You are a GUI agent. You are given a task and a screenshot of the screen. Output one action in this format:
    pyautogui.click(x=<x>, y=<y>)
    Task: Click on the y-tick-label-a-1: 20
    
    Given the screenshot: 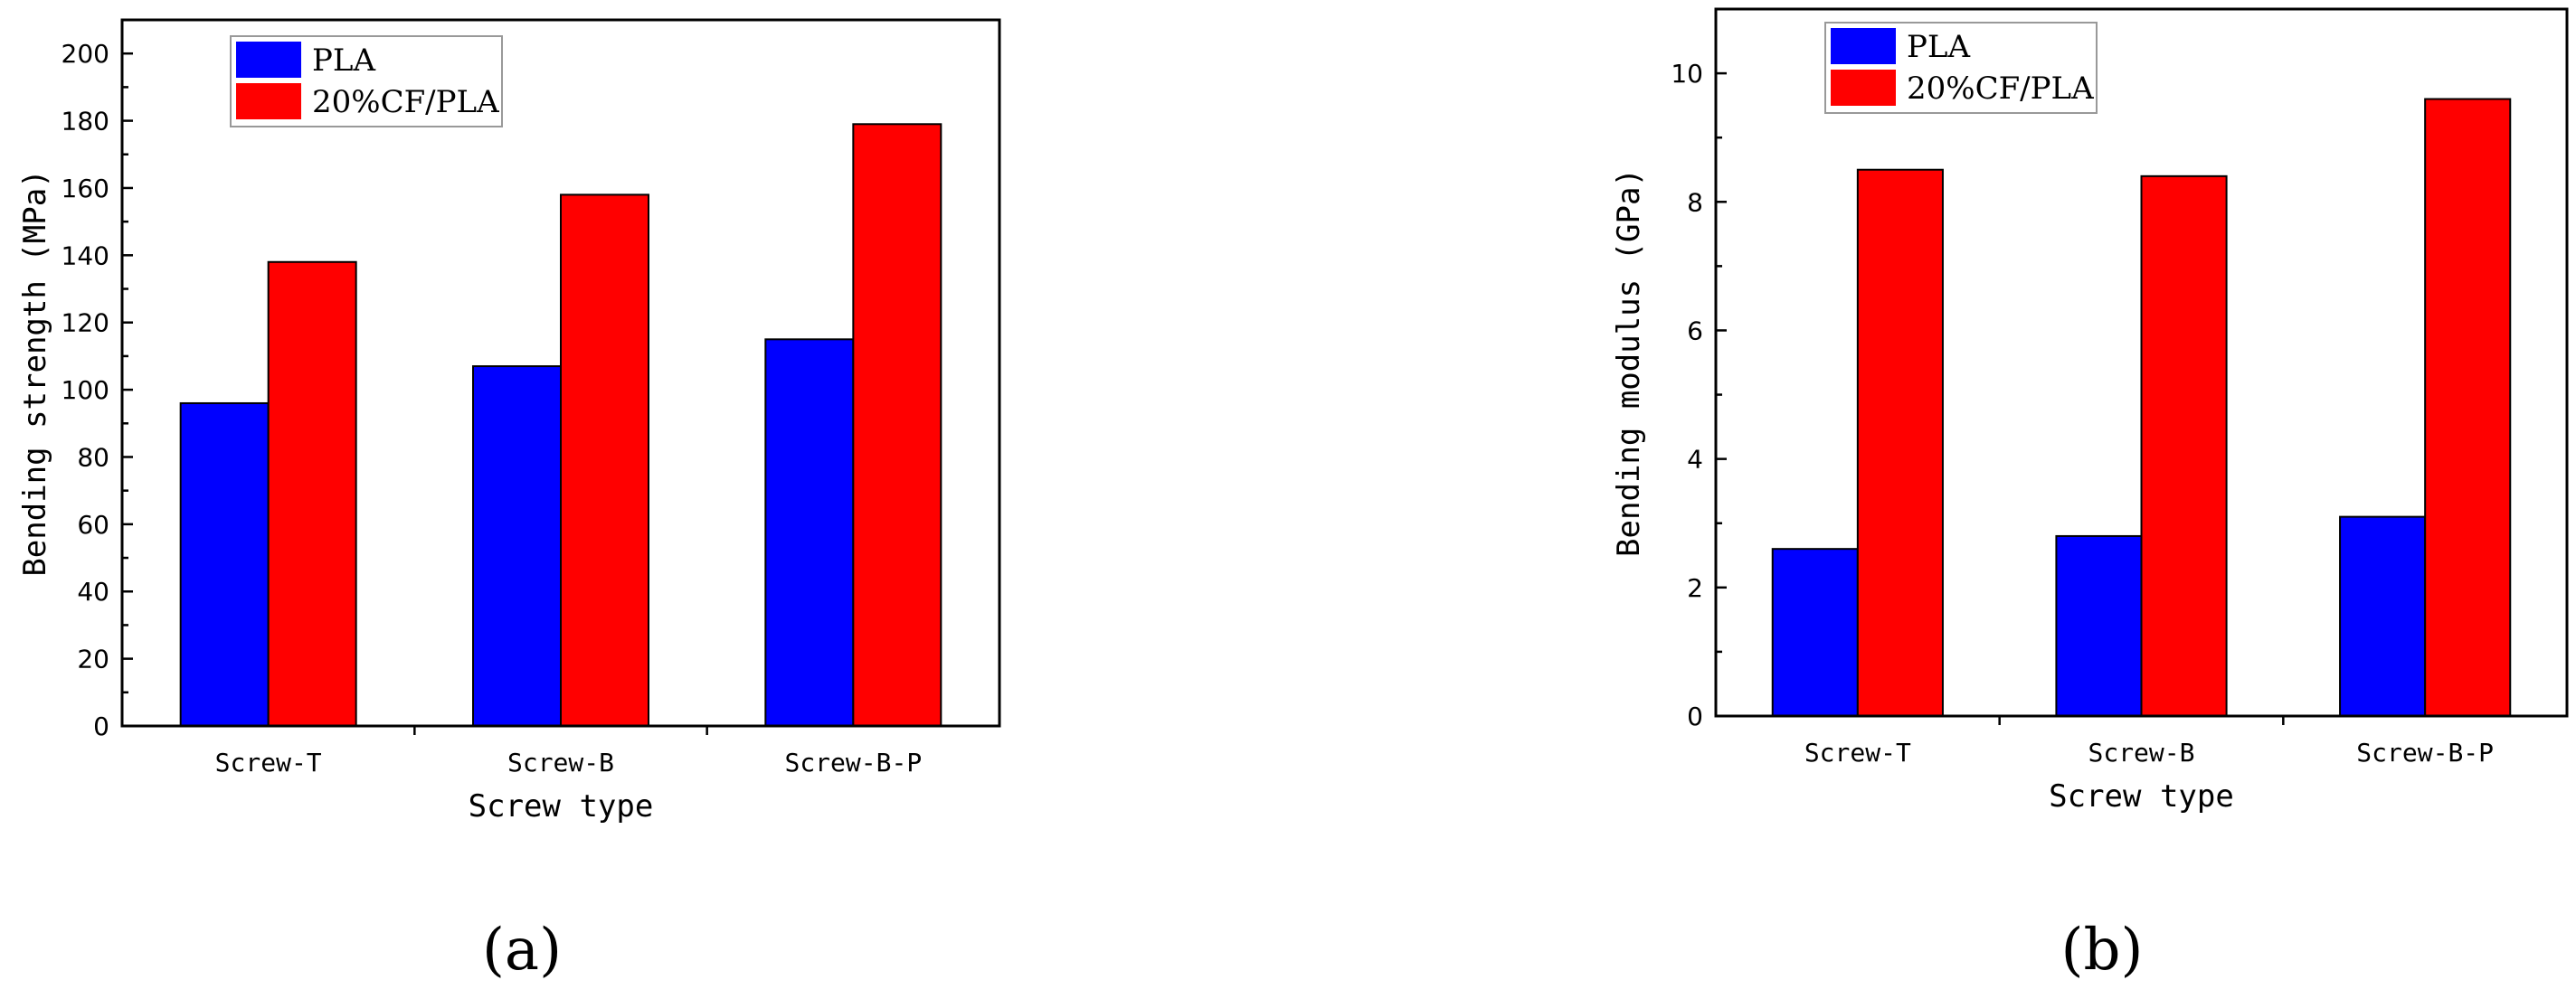 What is the action you would take?
    pyautogui.click(x=93, y=659)
    